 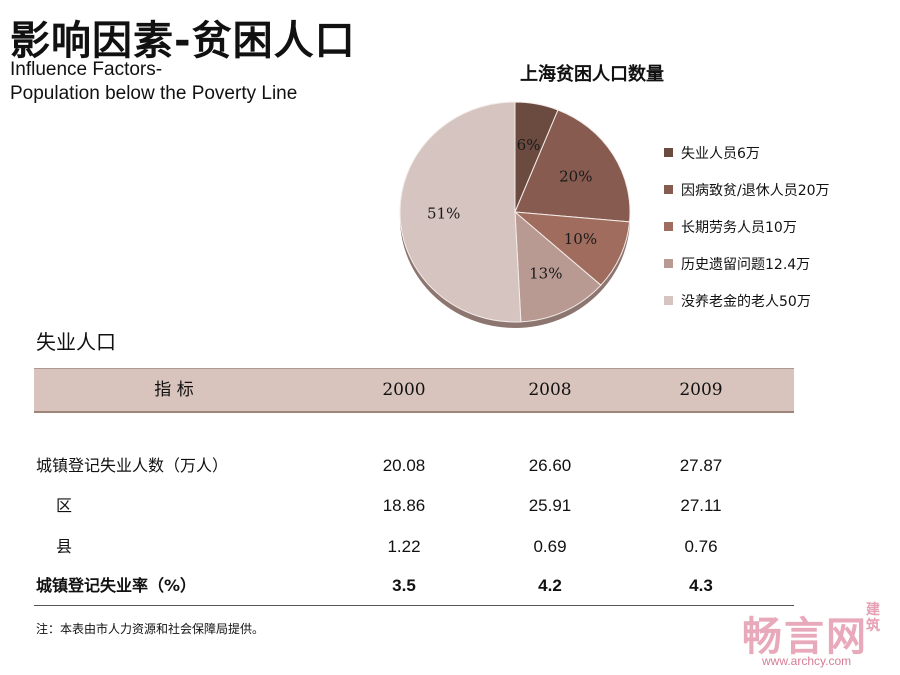 I want to click on legend-item: 因病致贫/退休人员20万, so click(x=747, y=189).